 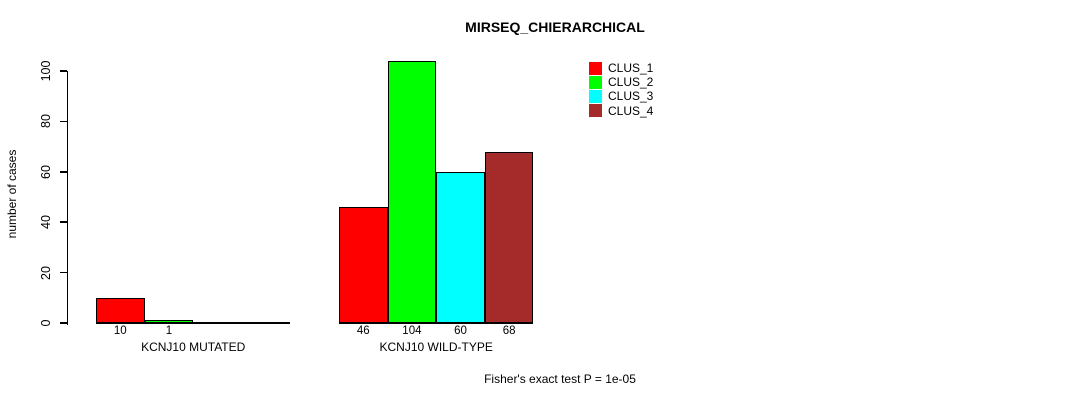 I want to click on legend-item-clus-2: CLUS_2, so click(x=621, y=82).